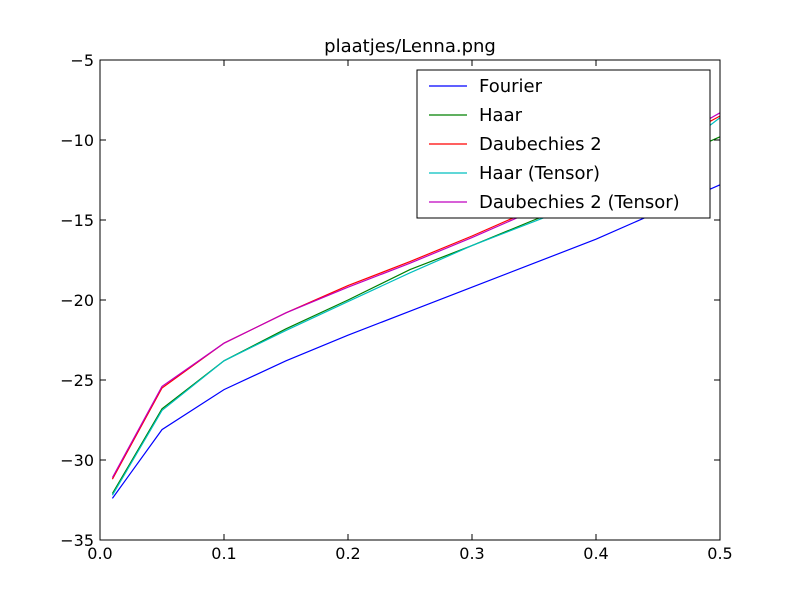  Describe the element at coordinates (579, 202) in the screenshot. I see `legend-label-4: Daubechies 2 (Tensor)` at that location.